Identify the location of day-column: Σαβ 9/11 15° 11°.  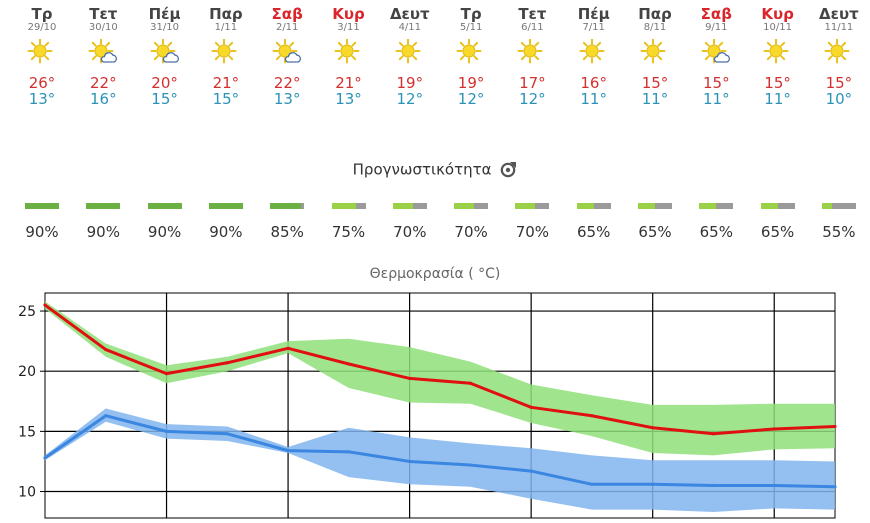
(716, 56).